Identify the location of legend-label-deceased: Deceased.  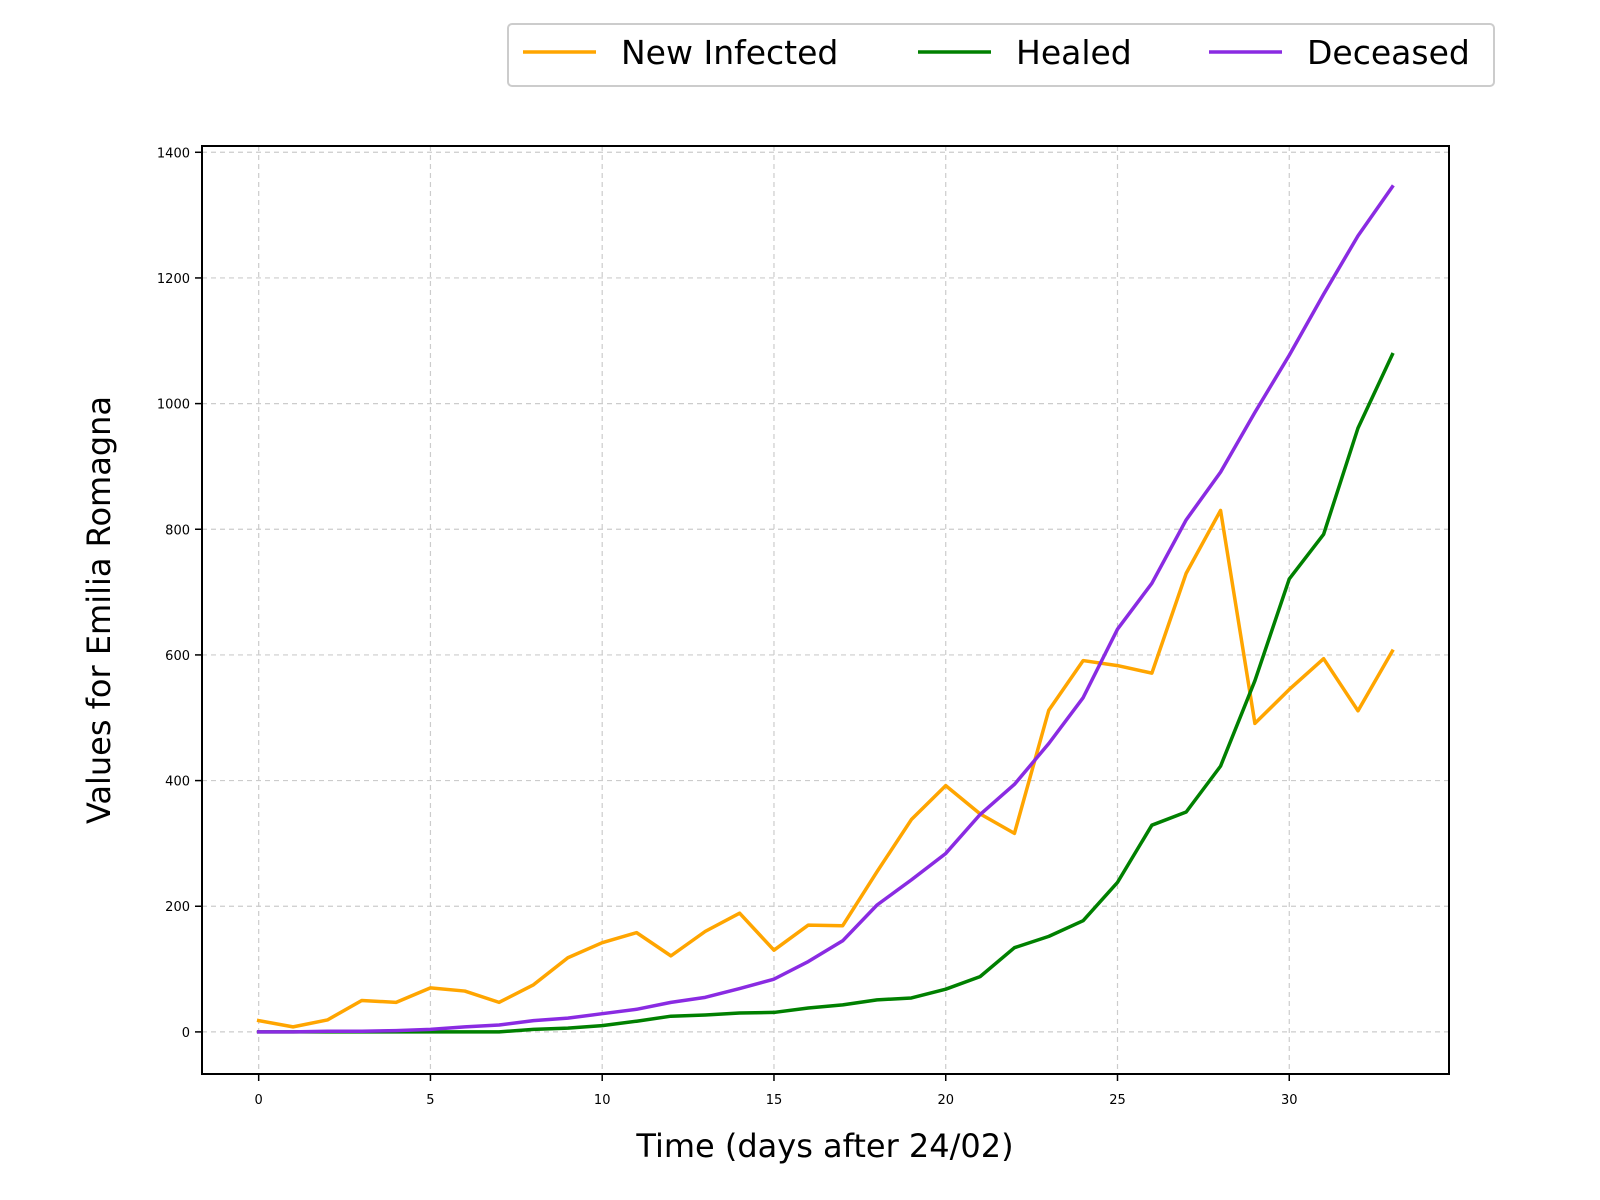
(1388, 52).